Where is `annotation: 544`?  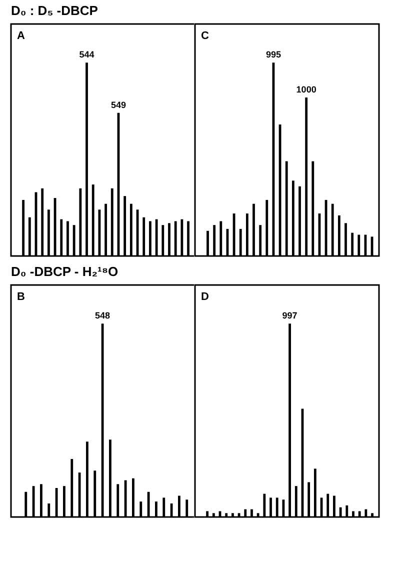 annotation: 544 is located at coordinates (86, 55).